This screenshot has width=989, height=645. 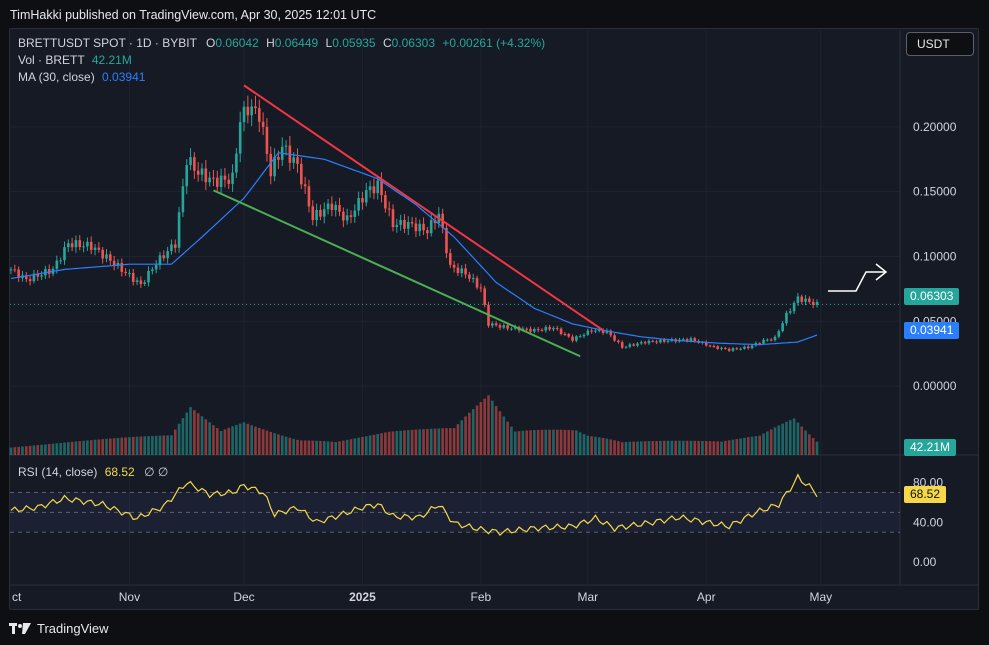 What do you see at coordinates (397, 273) in the screenshot?
I see `support-trendline` at bounding box center [397, 273].